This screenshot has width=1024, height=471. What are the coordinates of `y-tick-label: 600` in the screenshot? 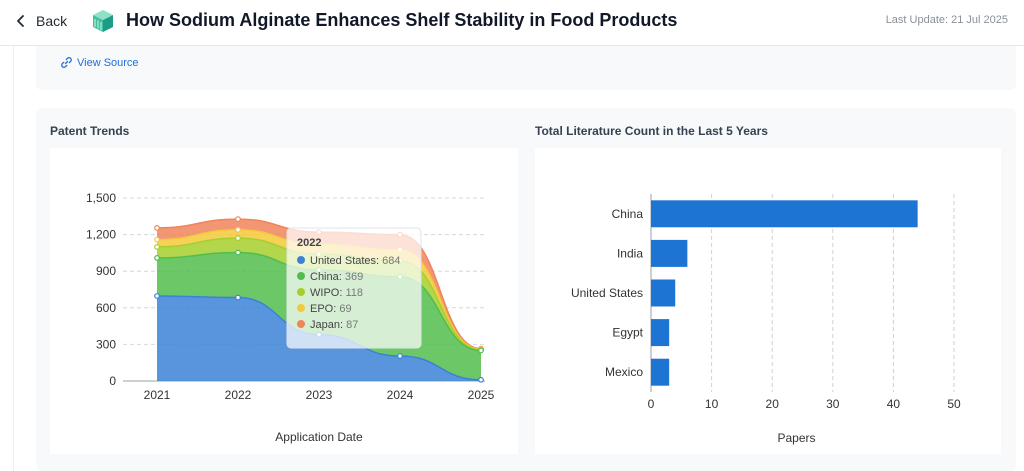 It's located at (106, 308).